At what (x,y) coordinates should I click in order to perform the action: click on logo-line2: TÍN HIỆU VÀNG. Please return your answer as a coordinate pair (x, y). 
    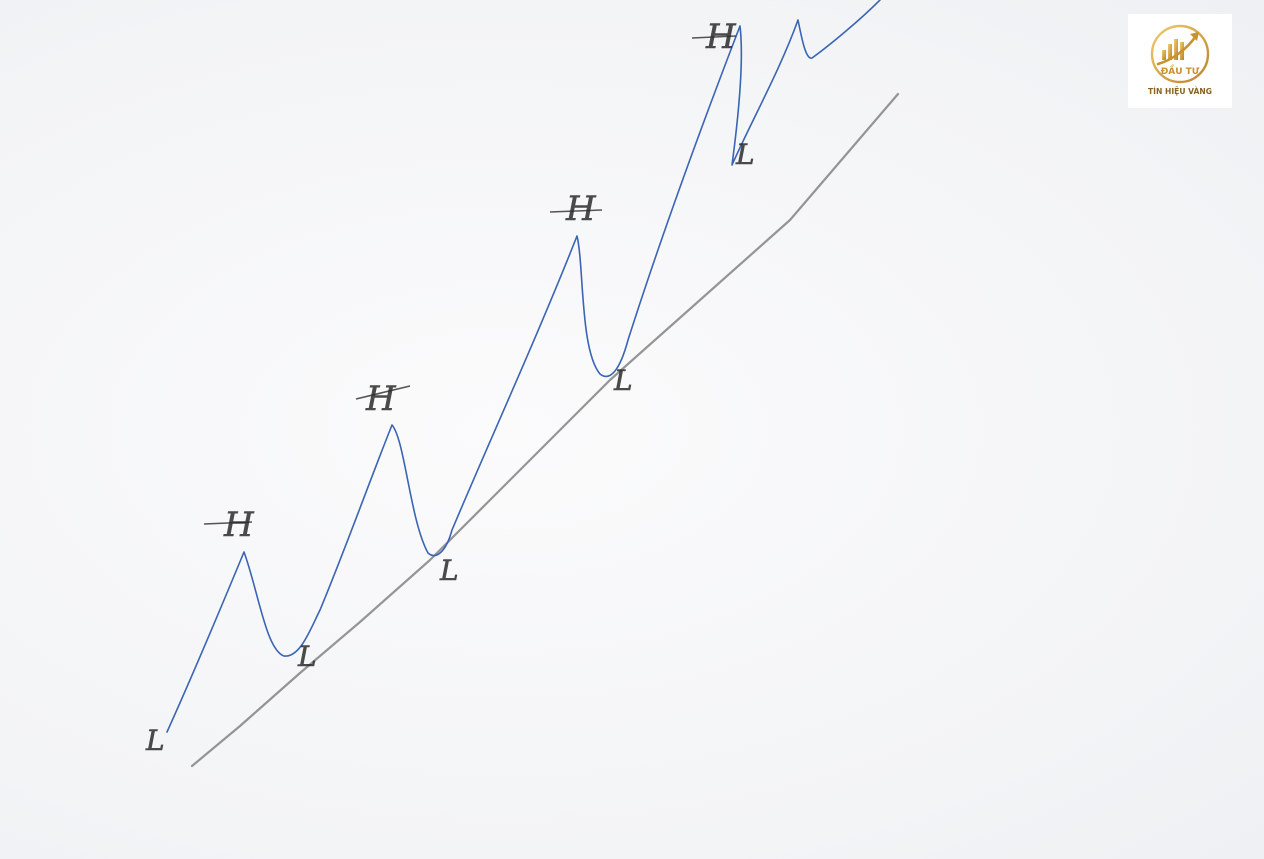
    Looking at the image, I should click on (1180, 91).